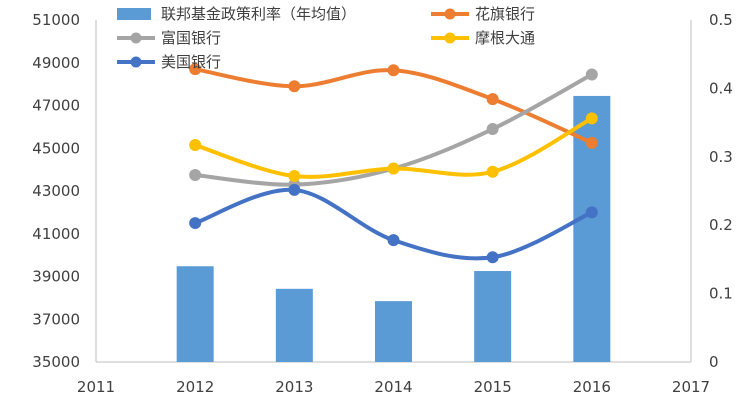 The width and height of the screenshot is (751, 409). What do you see at coordinates (56, 362) in the screenshot?
I see `y-left-tick-label: 35000` at bounding box center [56, 362].